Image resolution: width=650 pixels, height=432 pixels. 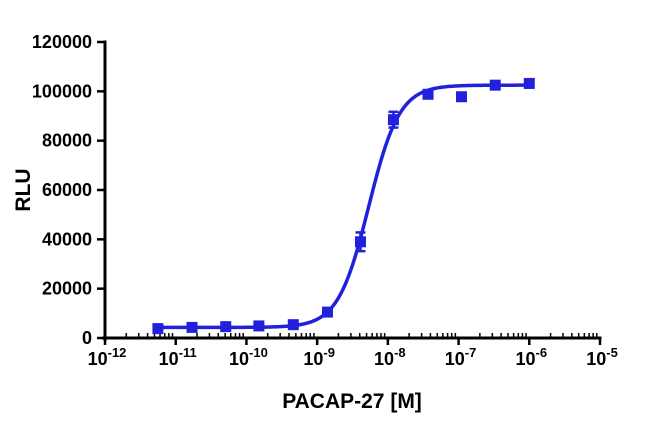 I want to click on y-tick-label: 120000, so click(x=62, y=42).